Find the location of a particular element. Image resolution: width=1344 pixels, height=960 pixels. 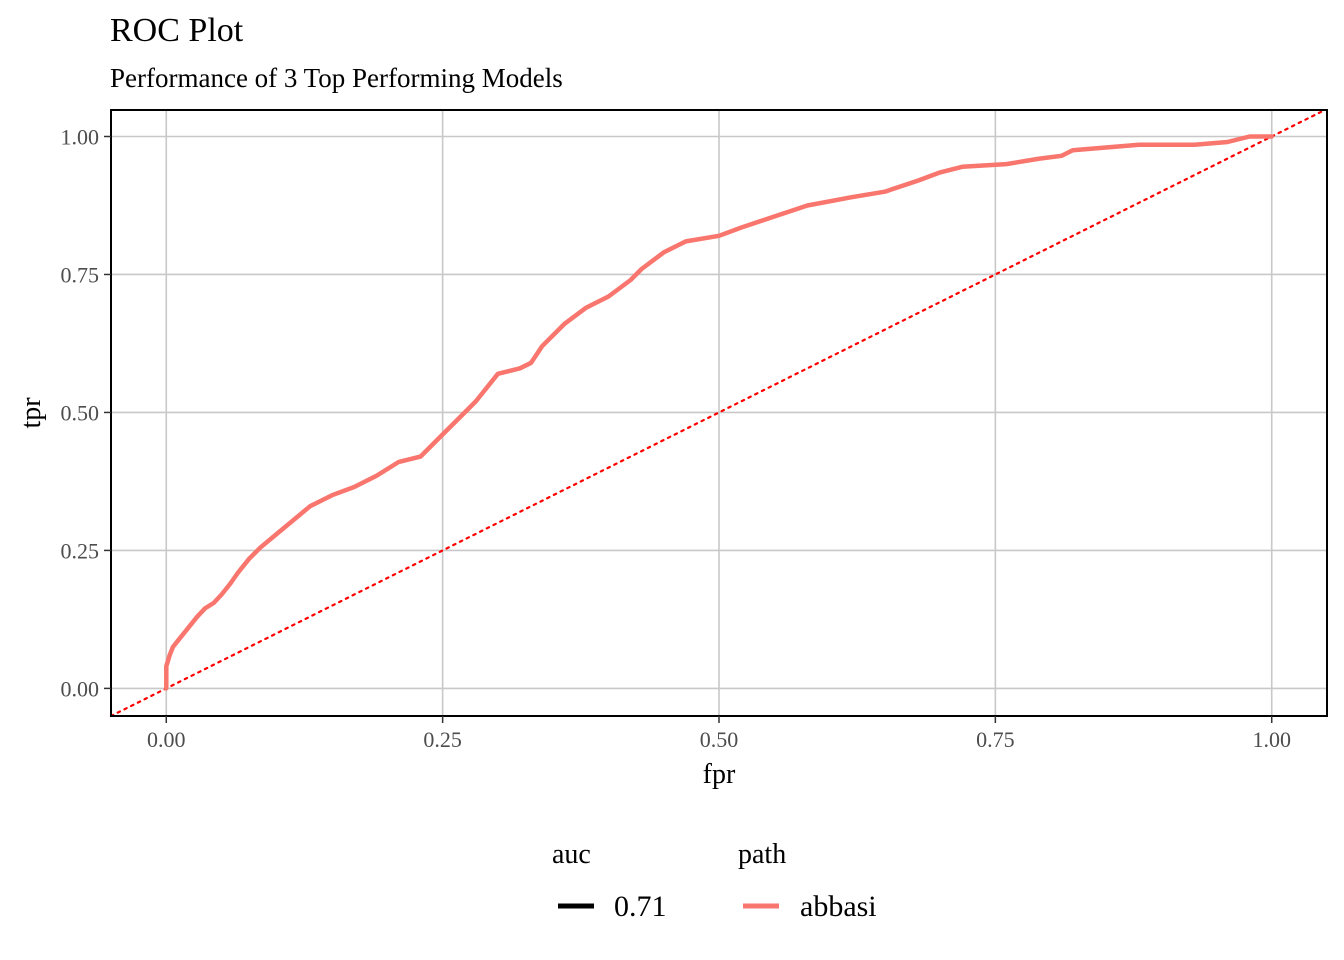

legend-title-auc: auc is located at coordinates (571, 854).